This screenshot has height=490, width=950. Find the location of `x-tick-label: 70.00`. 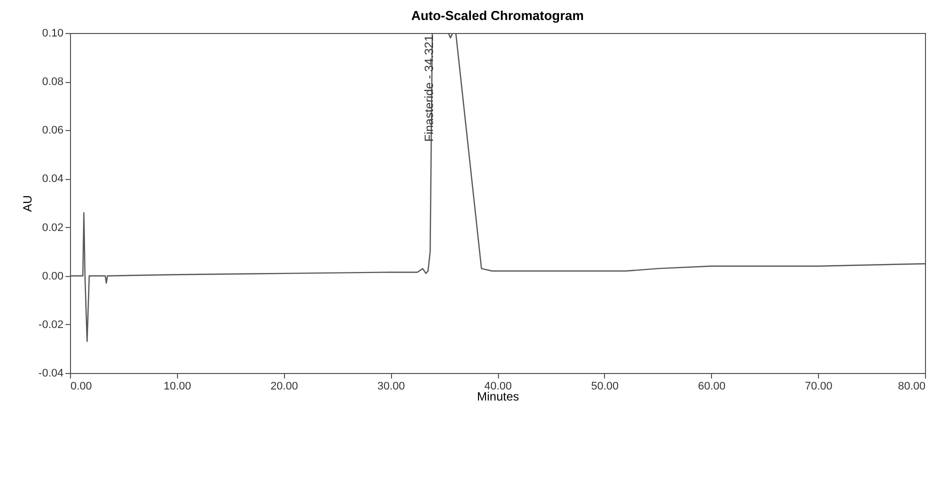

x-tick-label: 70.00 is located at coordinates (818, 386).